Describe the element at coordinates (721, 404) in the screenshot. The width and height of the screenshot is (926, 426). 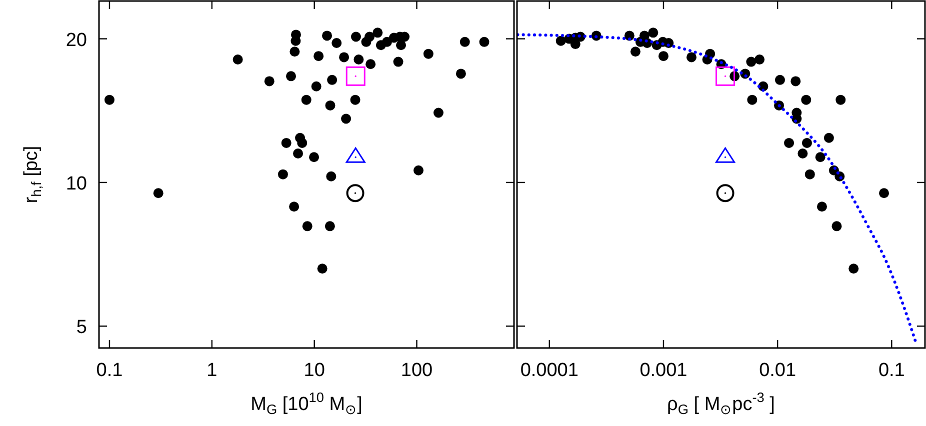
I see `x-axis-title: ρ$_{G}$ [ M$_{⊙}$pc$^{-3}$ ]` at that location.